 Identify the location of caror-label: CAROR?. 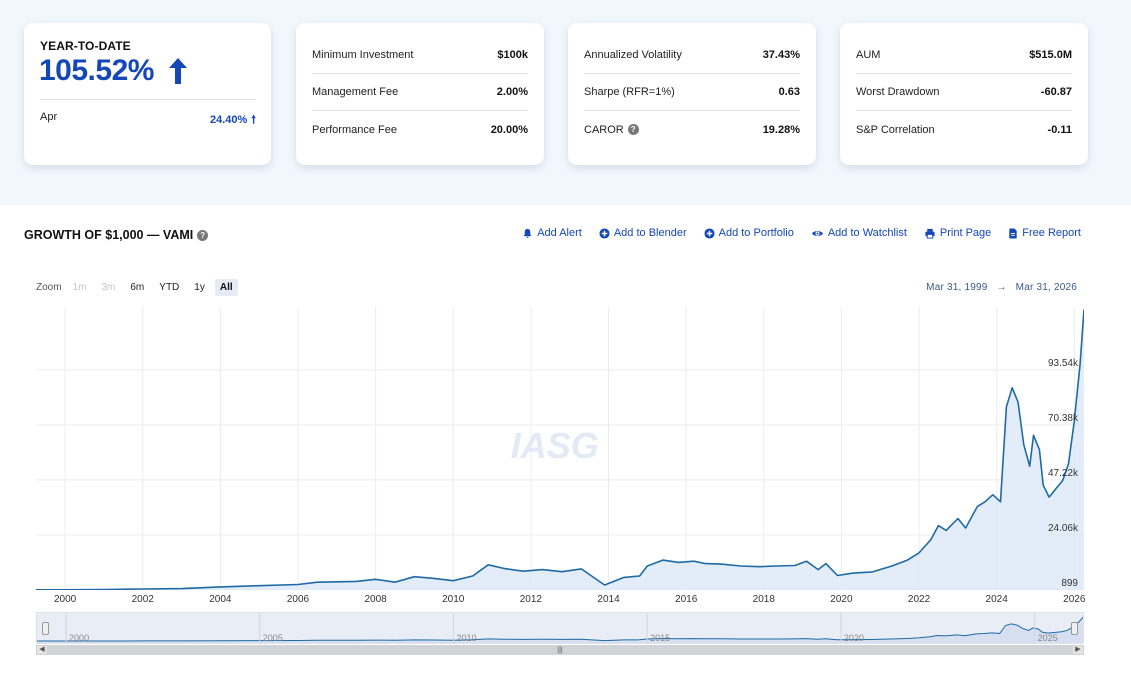
(611, 130).